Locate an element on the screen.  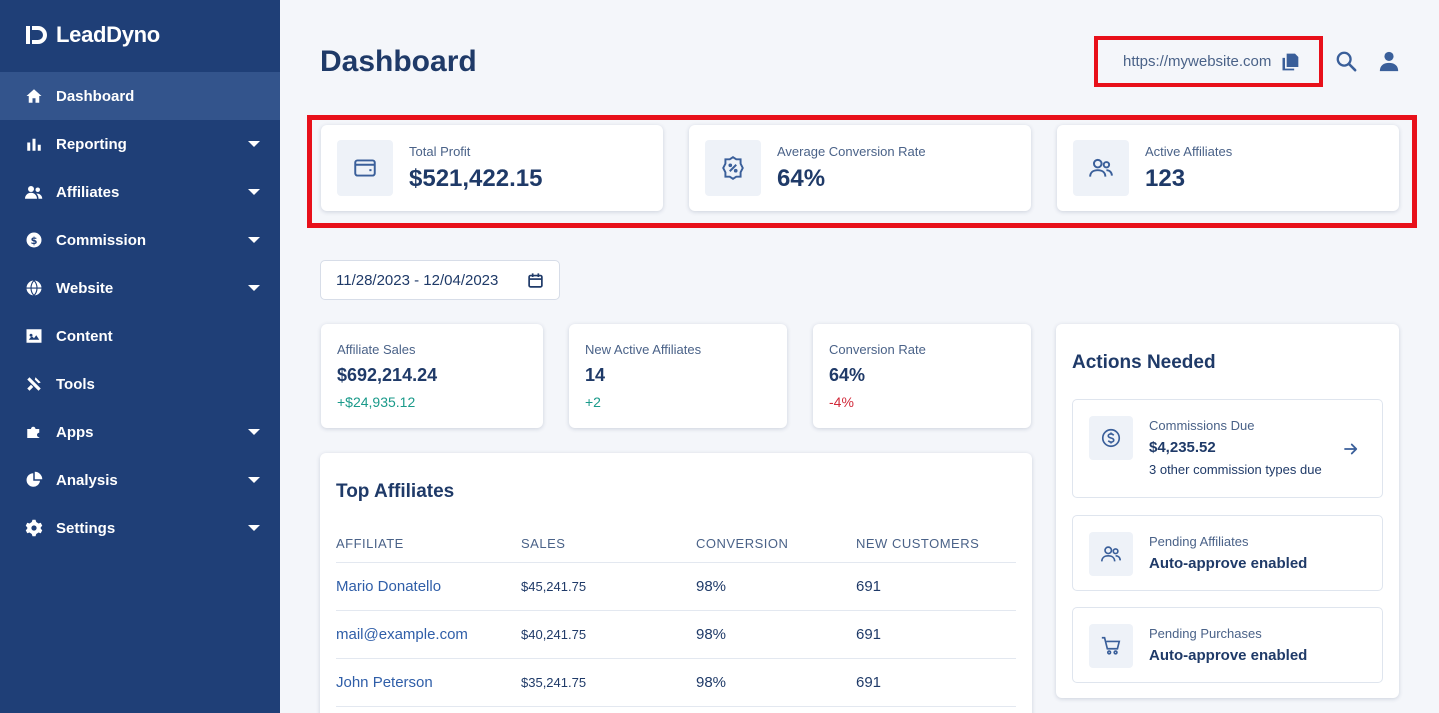
image-icon is located at coordinates (34, 336).